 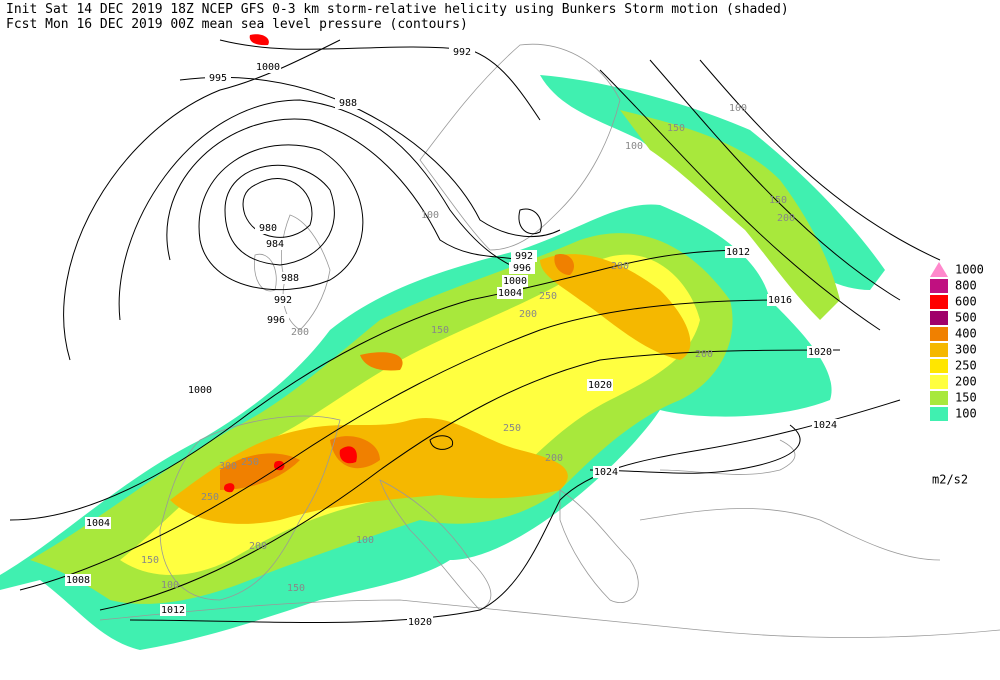 I want to click on isobar-label: 1016, so click(x=780, y=300).